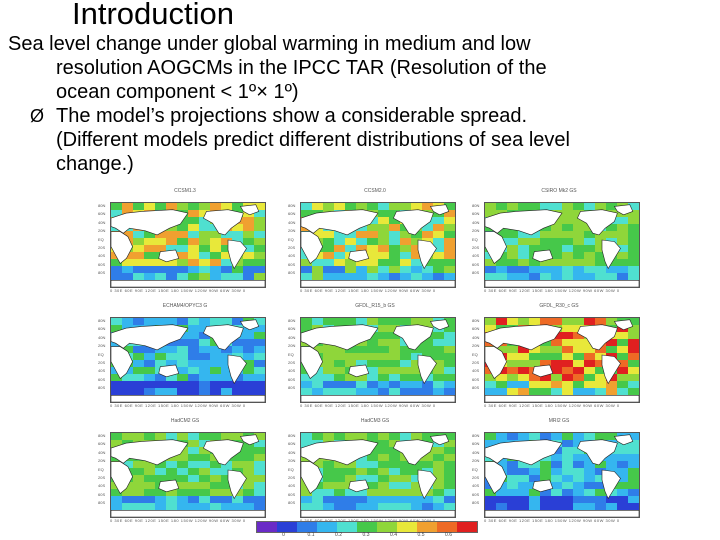  I want to click on colorbar-tick-label: 0.5, so click(421, 535).